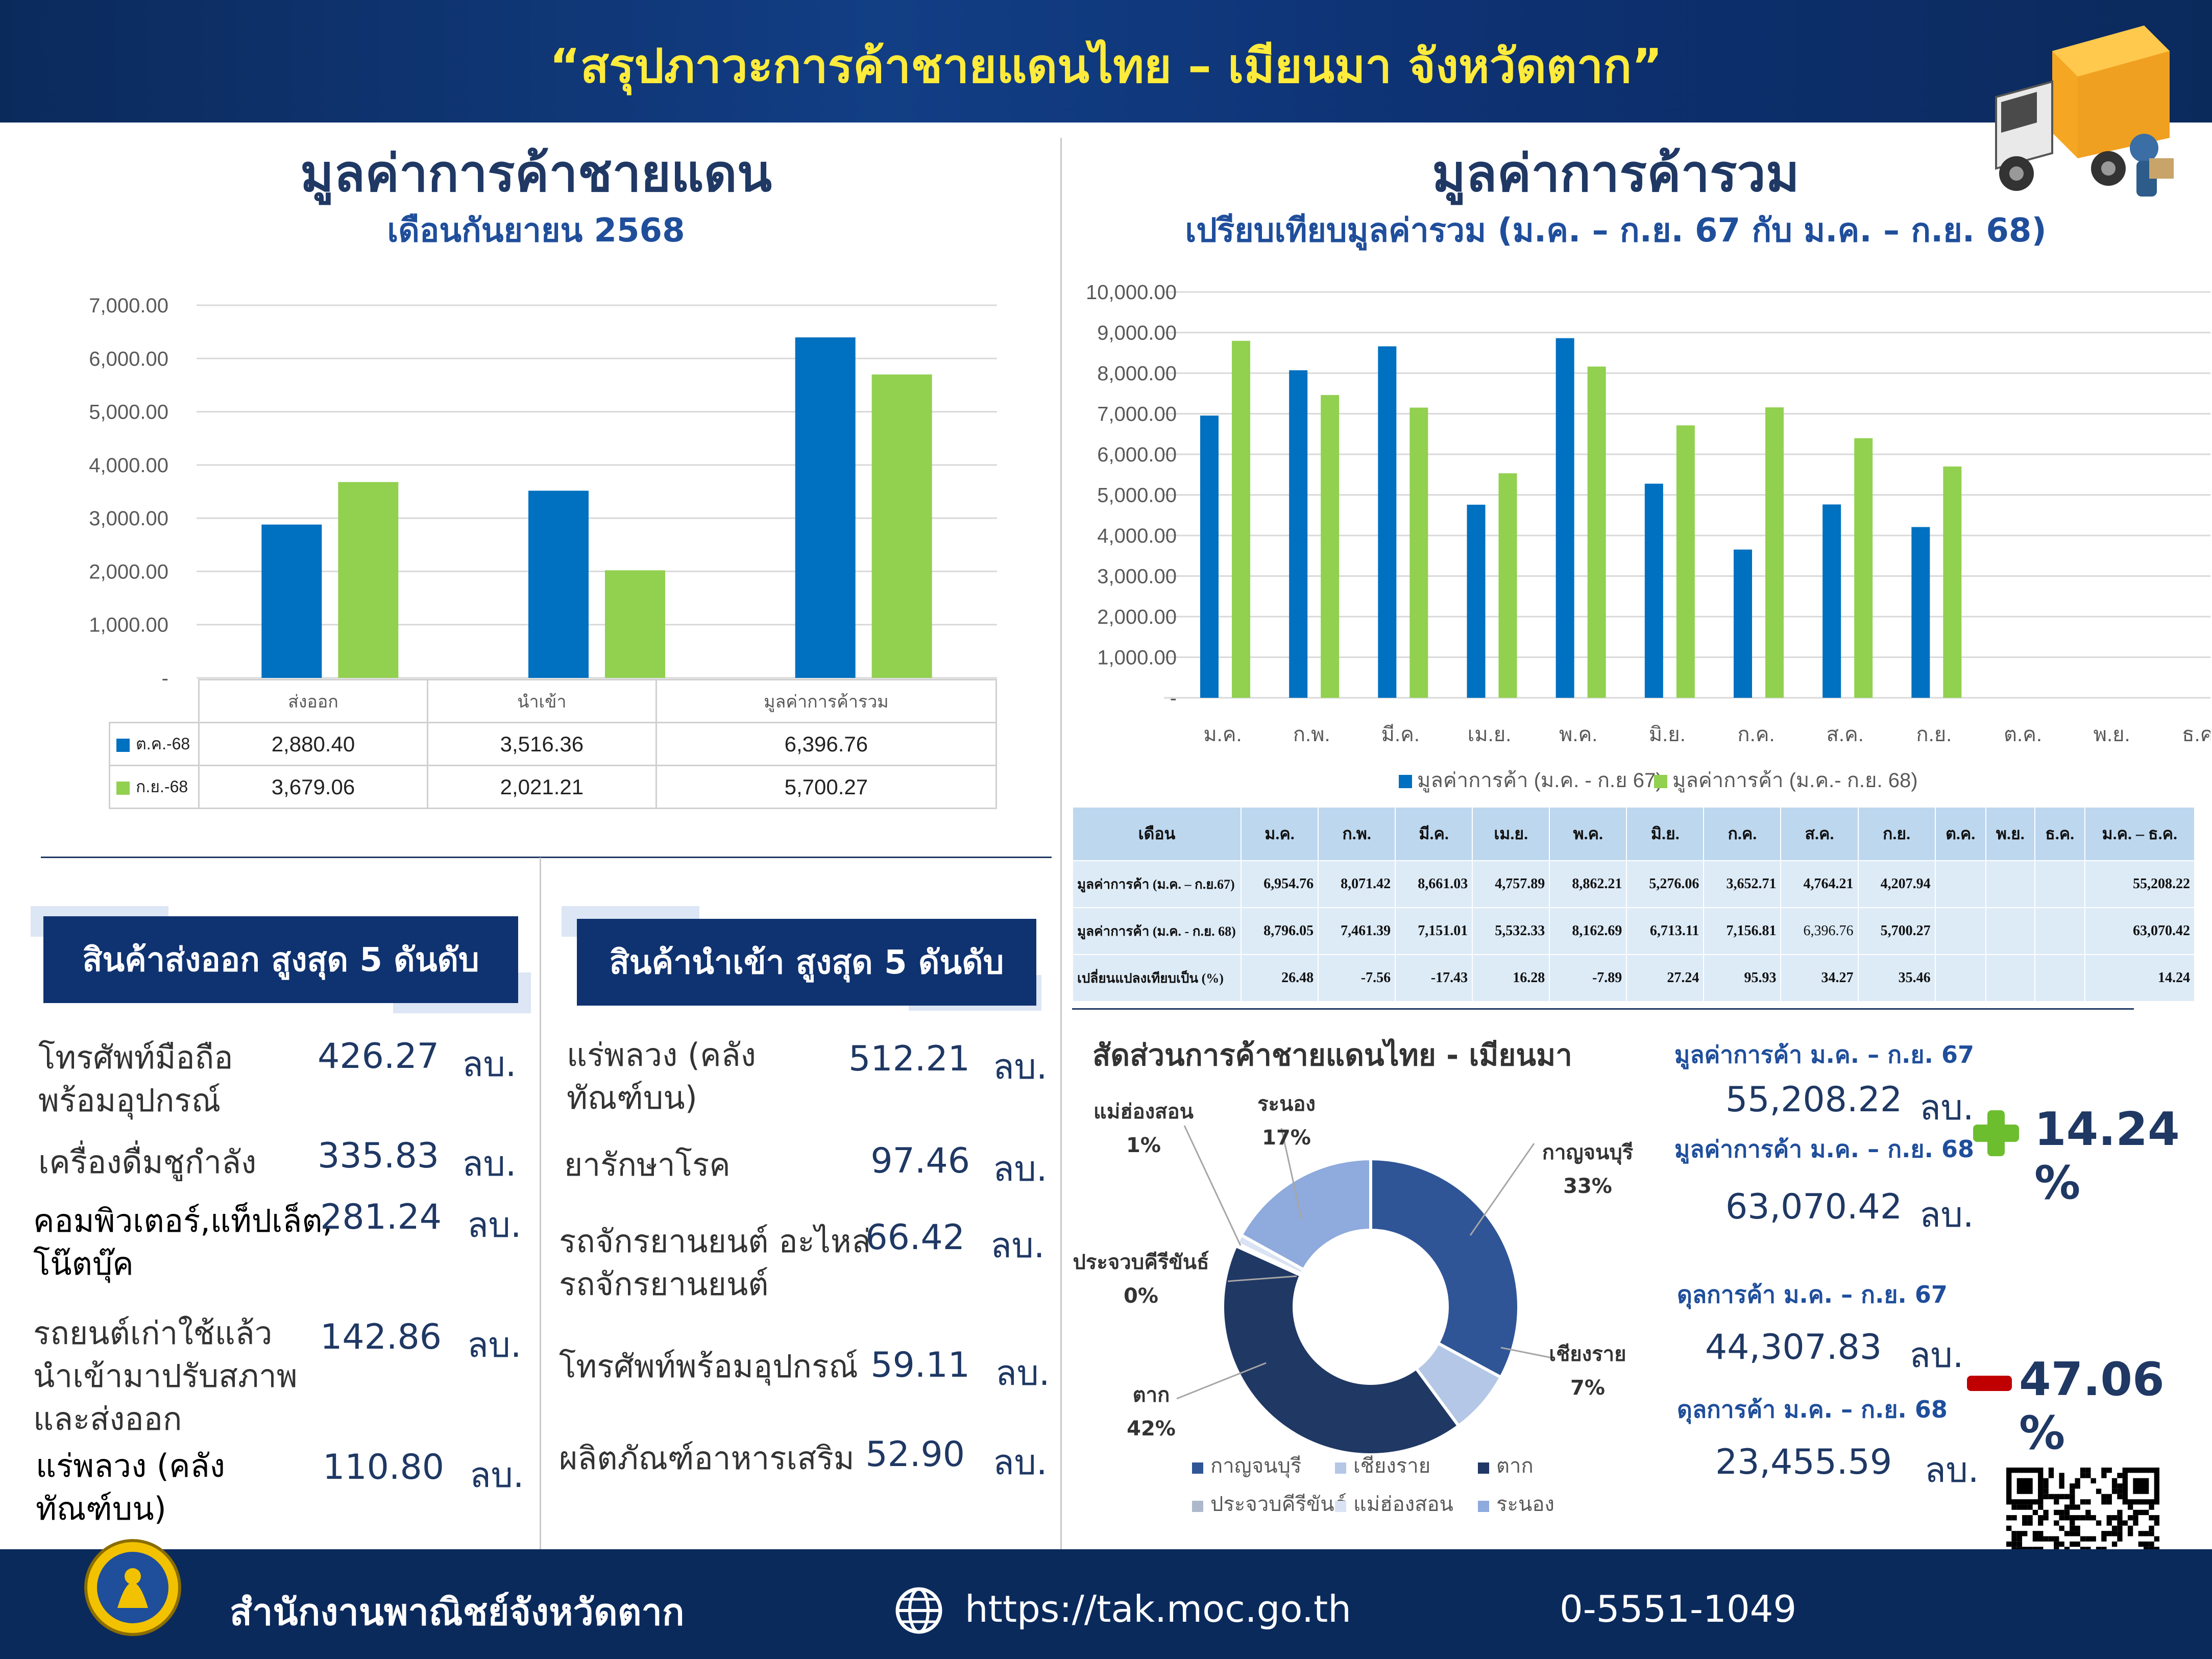 The height and width of the screenshot is (1659, 2212). What do you see at coordinates (1588, 834) in the screenshot?
I see `table-header: พ.ค.` at bounding box center [1588, 834].